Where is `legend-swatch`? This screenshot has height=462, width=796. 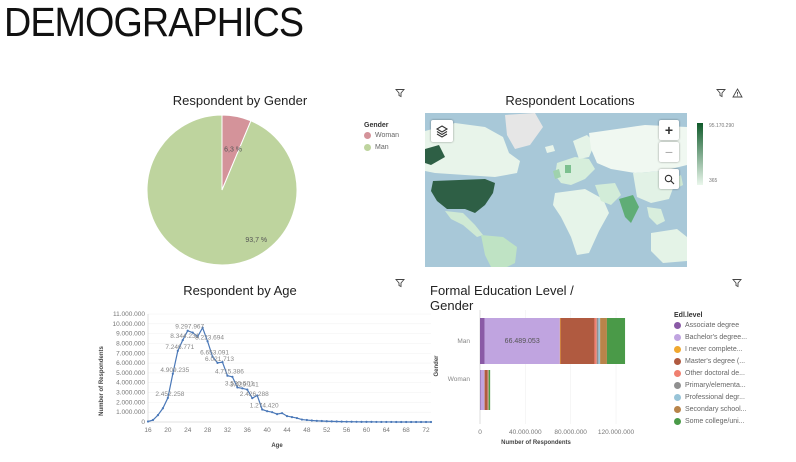 legend-swatch is located at coordinates (677, 373).